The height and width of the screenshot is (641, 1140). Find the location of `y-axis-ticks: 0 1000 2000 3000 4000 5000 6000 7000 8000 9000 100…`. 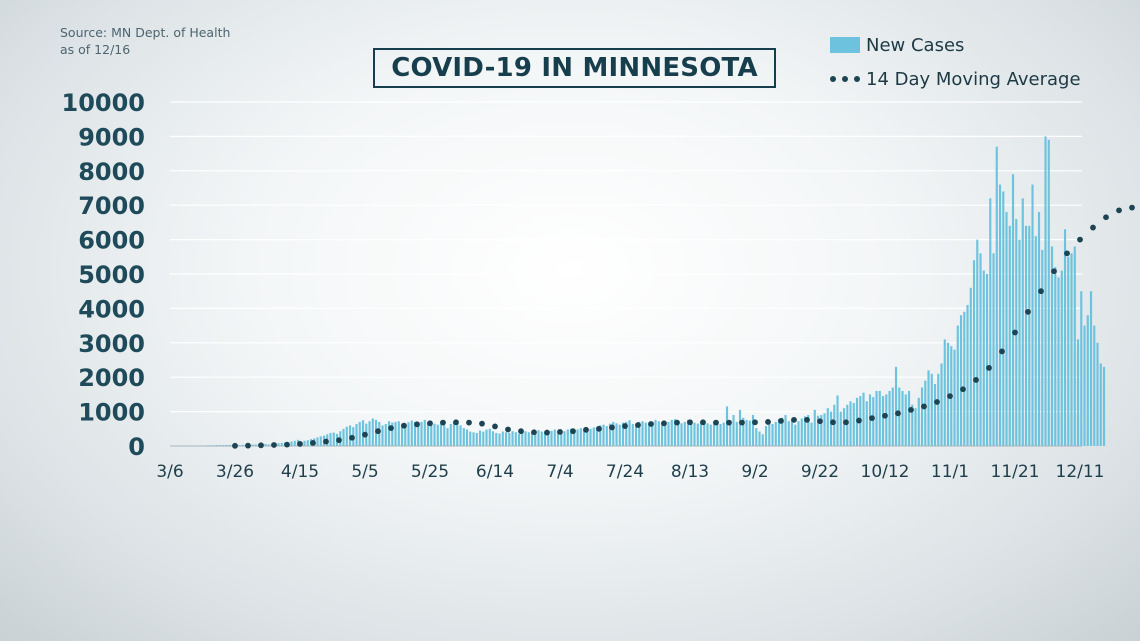

y-axis-ticks: 0 1000 2000 3000 4000 5000 6000 7000 8000 9000 100… is located at coordinates (104, 275).